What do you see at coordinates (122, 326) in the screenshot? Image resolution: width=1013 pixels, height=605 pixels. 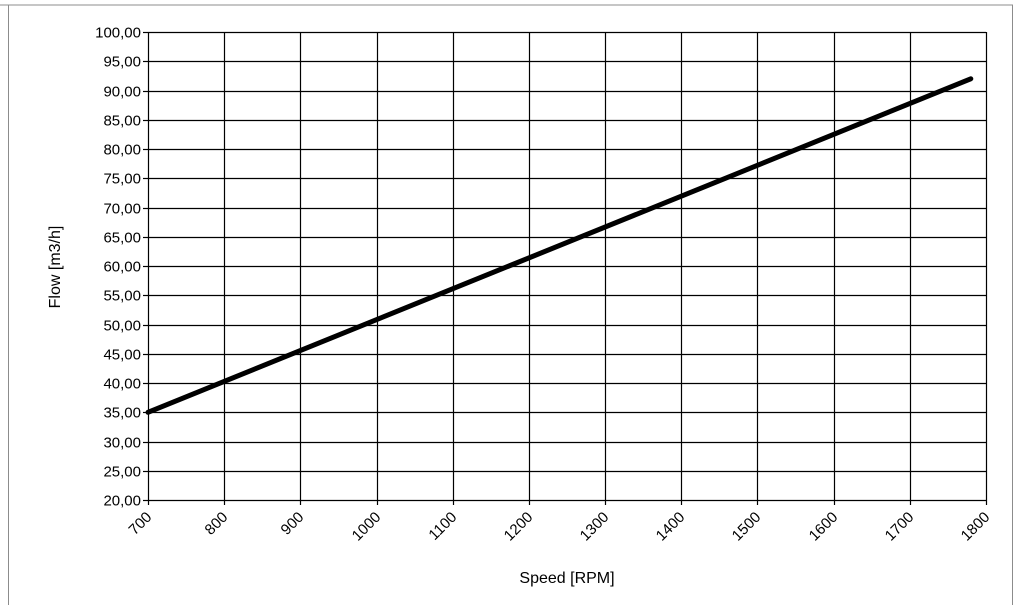 I see `y-tick-label: 50,00` at bounding box center [122, 326].